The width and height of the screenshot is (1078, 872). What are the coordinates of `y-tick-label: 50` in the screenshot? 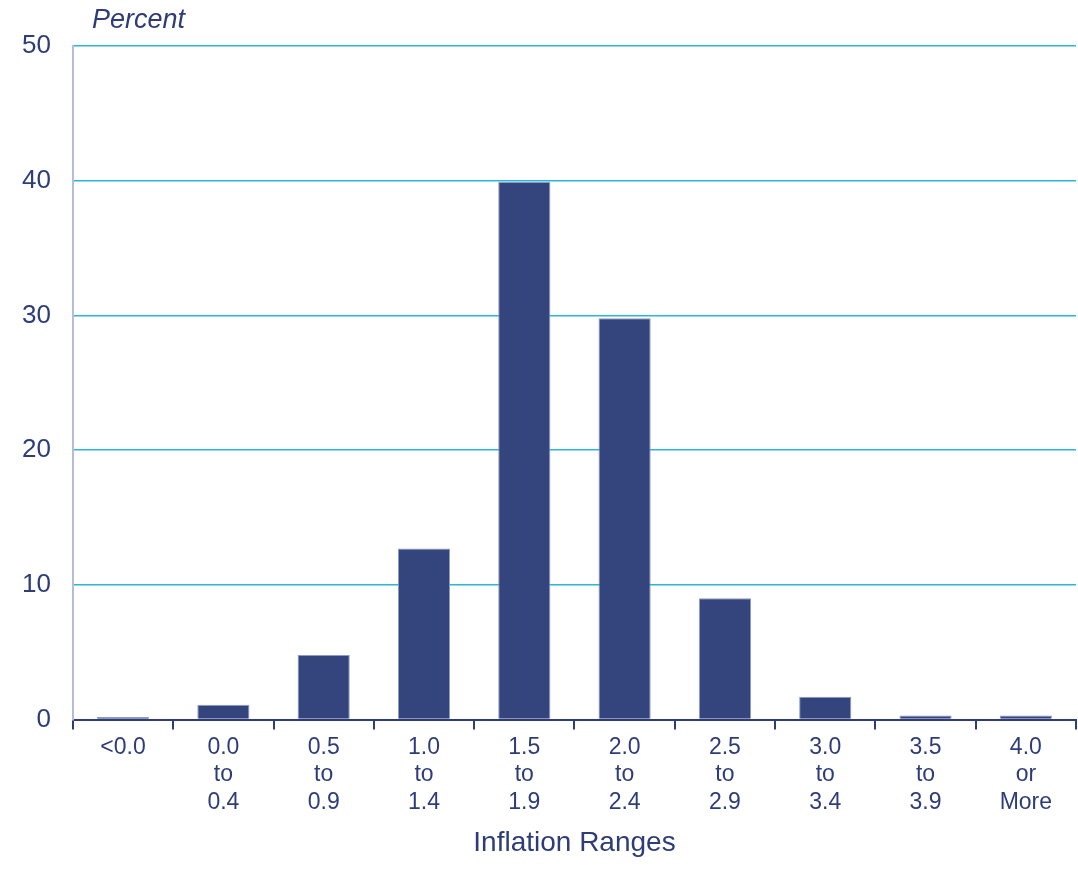 It's located at (36, 44).